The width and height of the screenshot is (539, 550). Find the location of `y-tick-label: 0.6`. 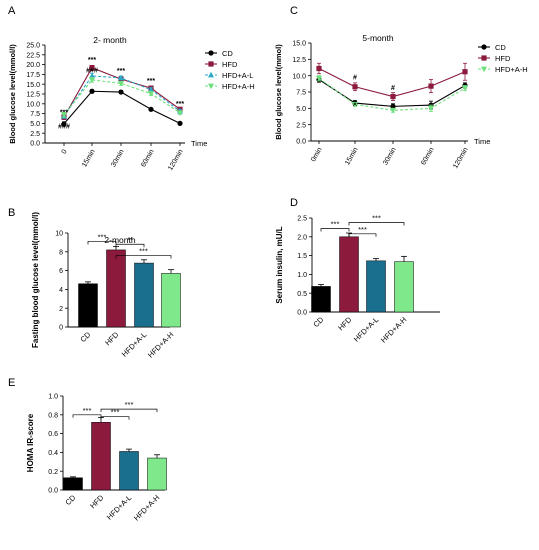

y-tick-label: 0.6 is located at coordinates (53, 434).